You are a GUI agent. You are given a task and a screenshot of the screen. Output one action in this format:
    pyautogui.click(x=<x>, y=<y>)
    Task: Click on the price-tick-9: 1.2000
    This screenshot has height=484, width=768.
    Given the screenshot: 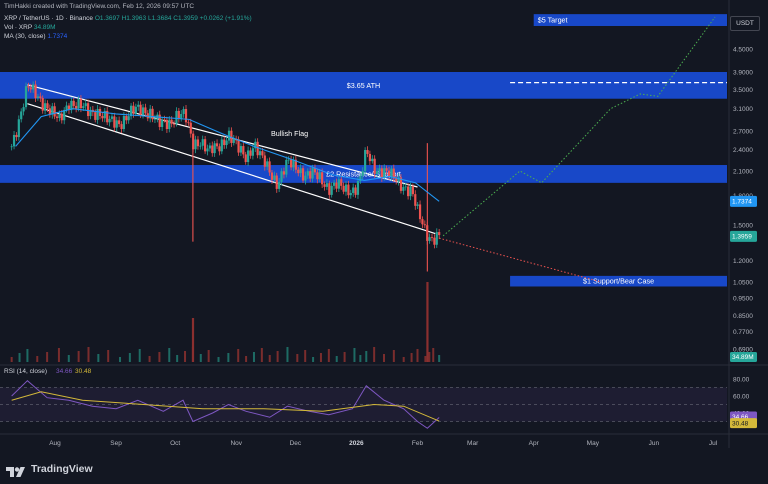 What is the action you would take?
    pyautogui.click(x=743, y=261)
    